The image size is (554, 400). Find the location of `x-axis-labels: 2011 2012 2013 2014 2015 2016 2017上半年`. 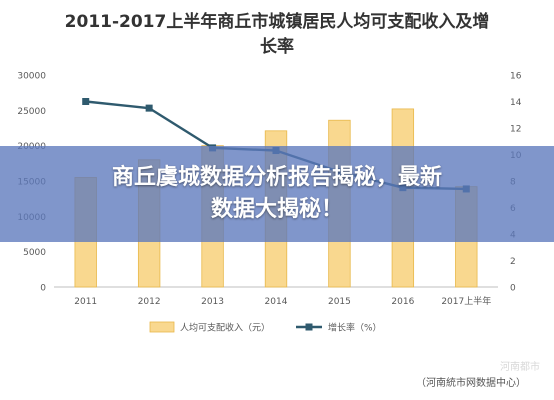

x-axis-labels: 2011 2012 2013 2014 2015 2016 2017上半年 is located at coordinates (282, 301).